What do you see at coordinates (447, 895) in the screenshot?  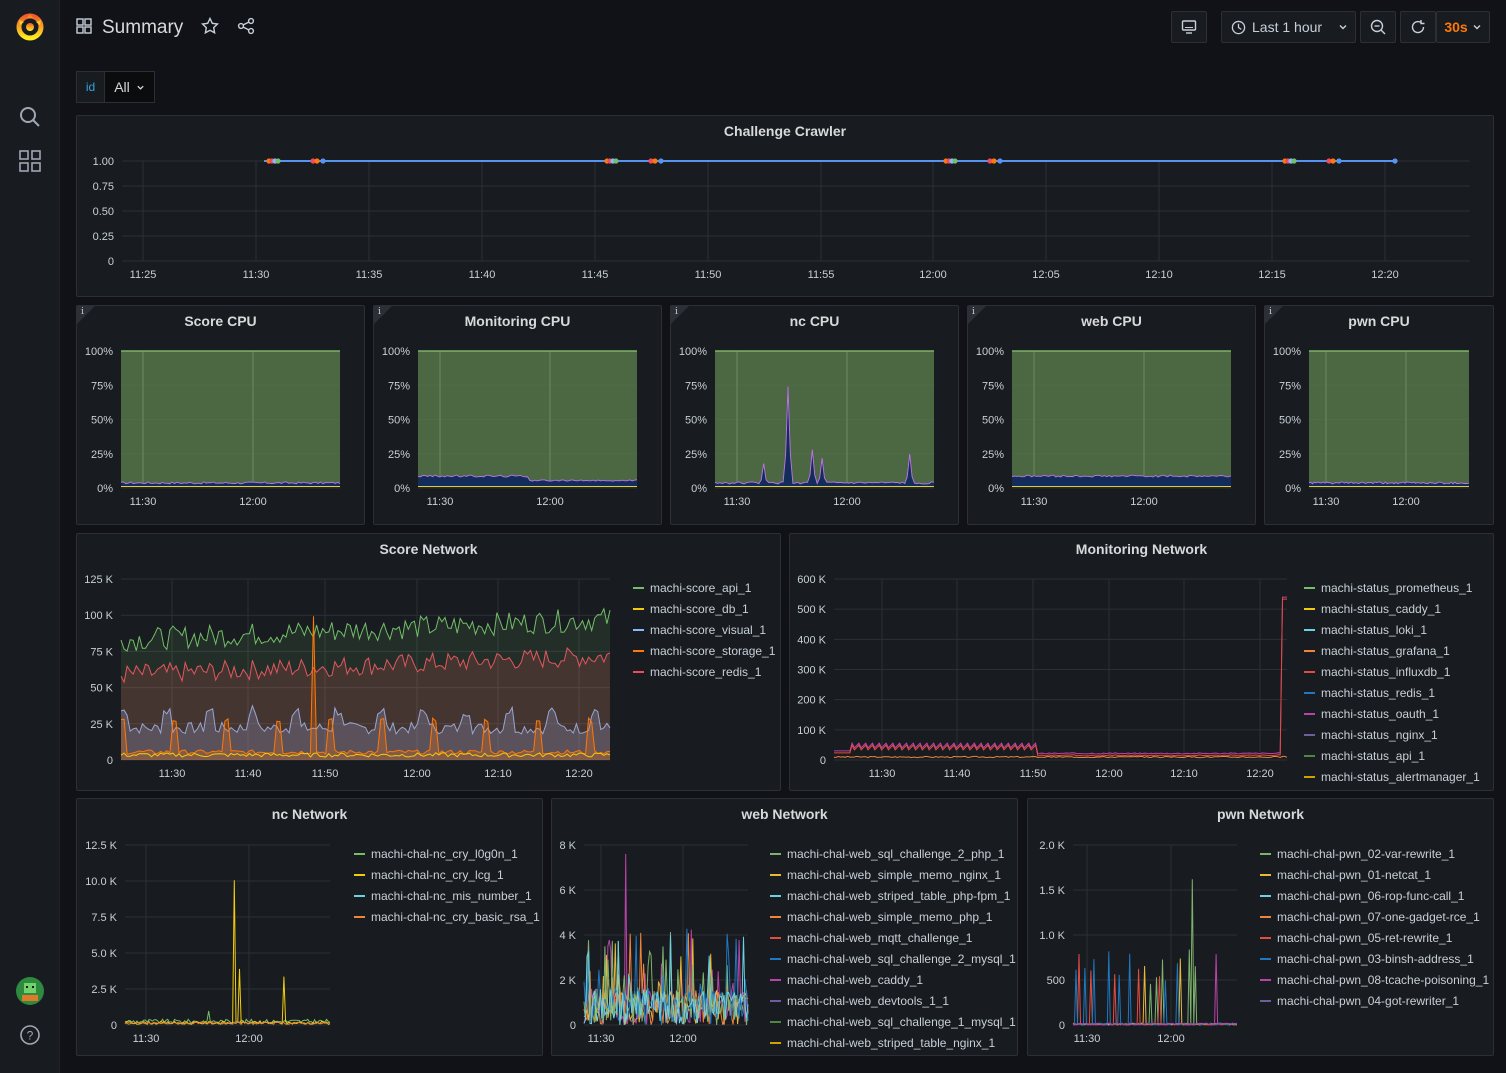 I see `legend-item: machi-chal-nc_mis_number_1` at bounding box center [447, 895].